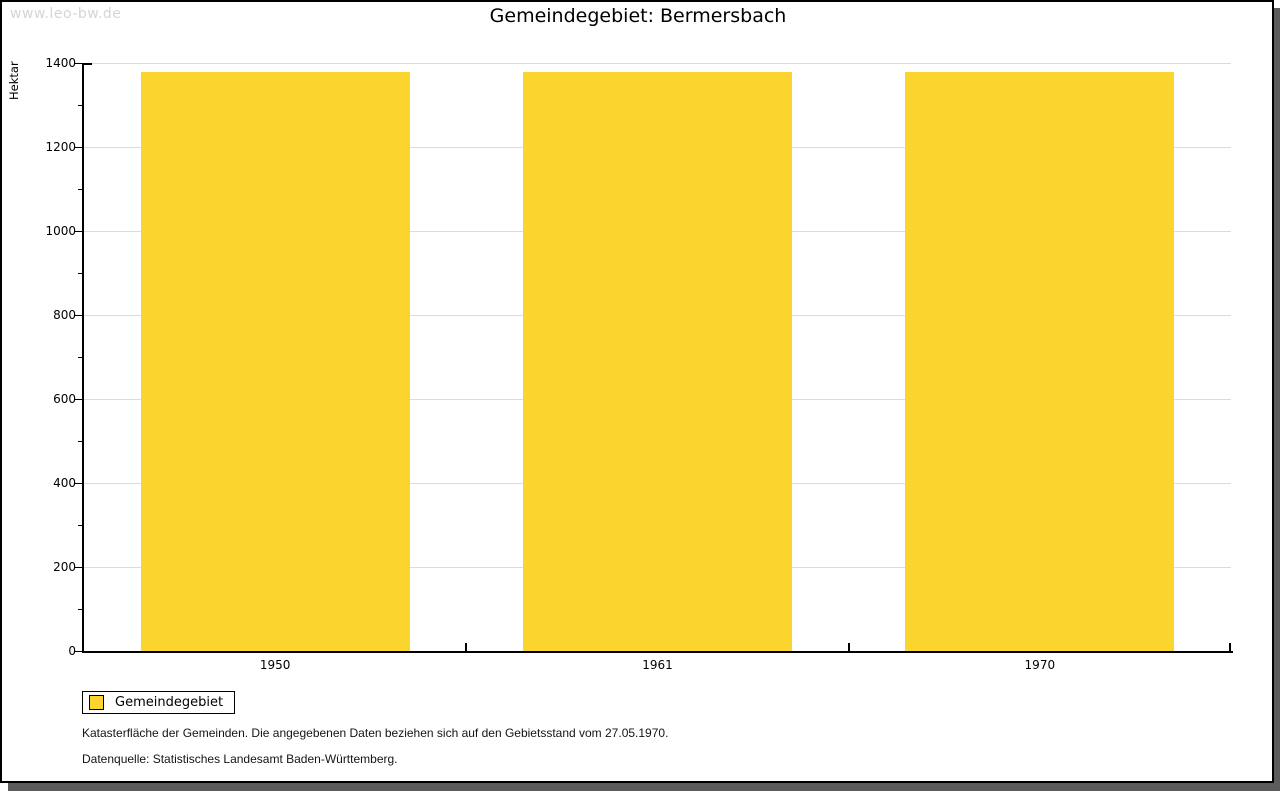 Image resolution: width=1280 pixels, height=791 pixels. What do you see at coordinates (1277, 399) in the screenshot?
I see `frame-shadow-right` at bounding box center [1277, 399].